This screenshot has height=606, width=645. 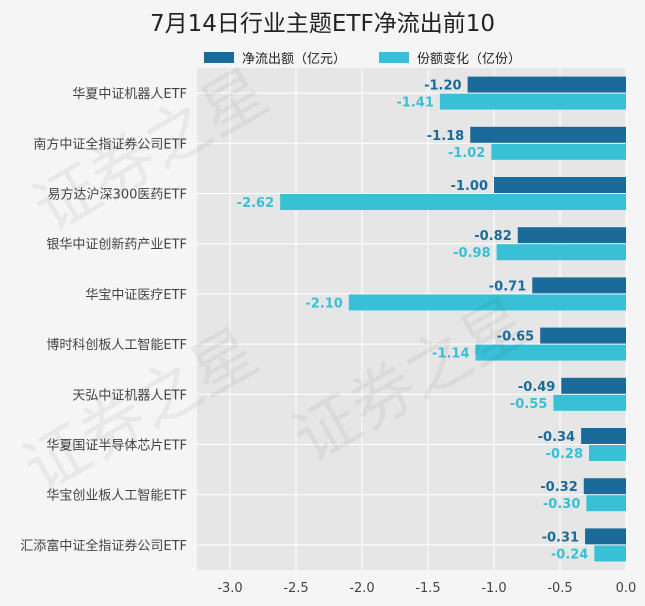 I want to click on x-tick-label: -1.5, so click(x=427, y=588).